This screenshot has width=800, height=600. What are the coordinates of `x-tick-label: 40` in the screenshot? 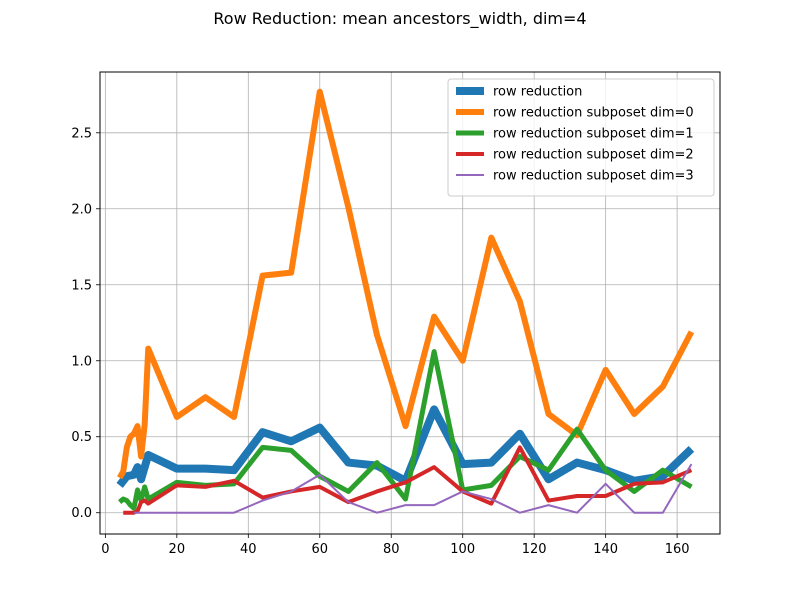 It's located at (248, 549).